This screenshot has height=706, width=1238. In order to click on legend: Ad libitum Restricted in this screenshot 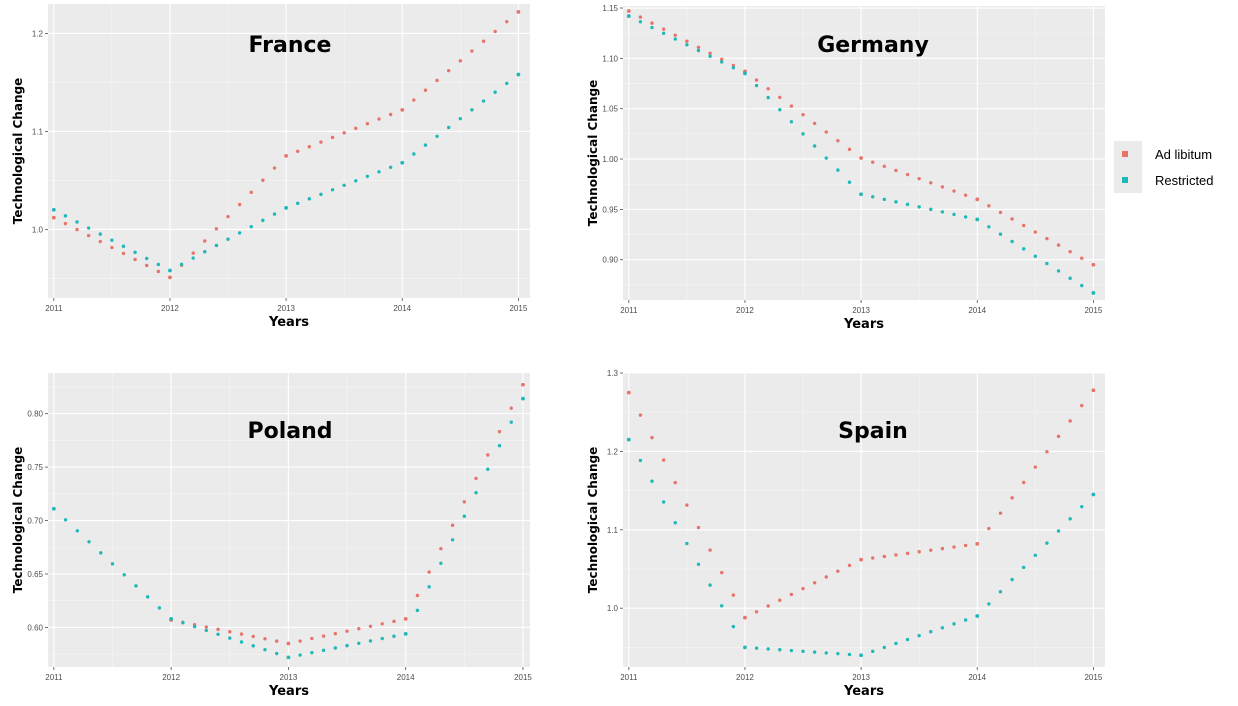, I will do `click(1164, 167)`.